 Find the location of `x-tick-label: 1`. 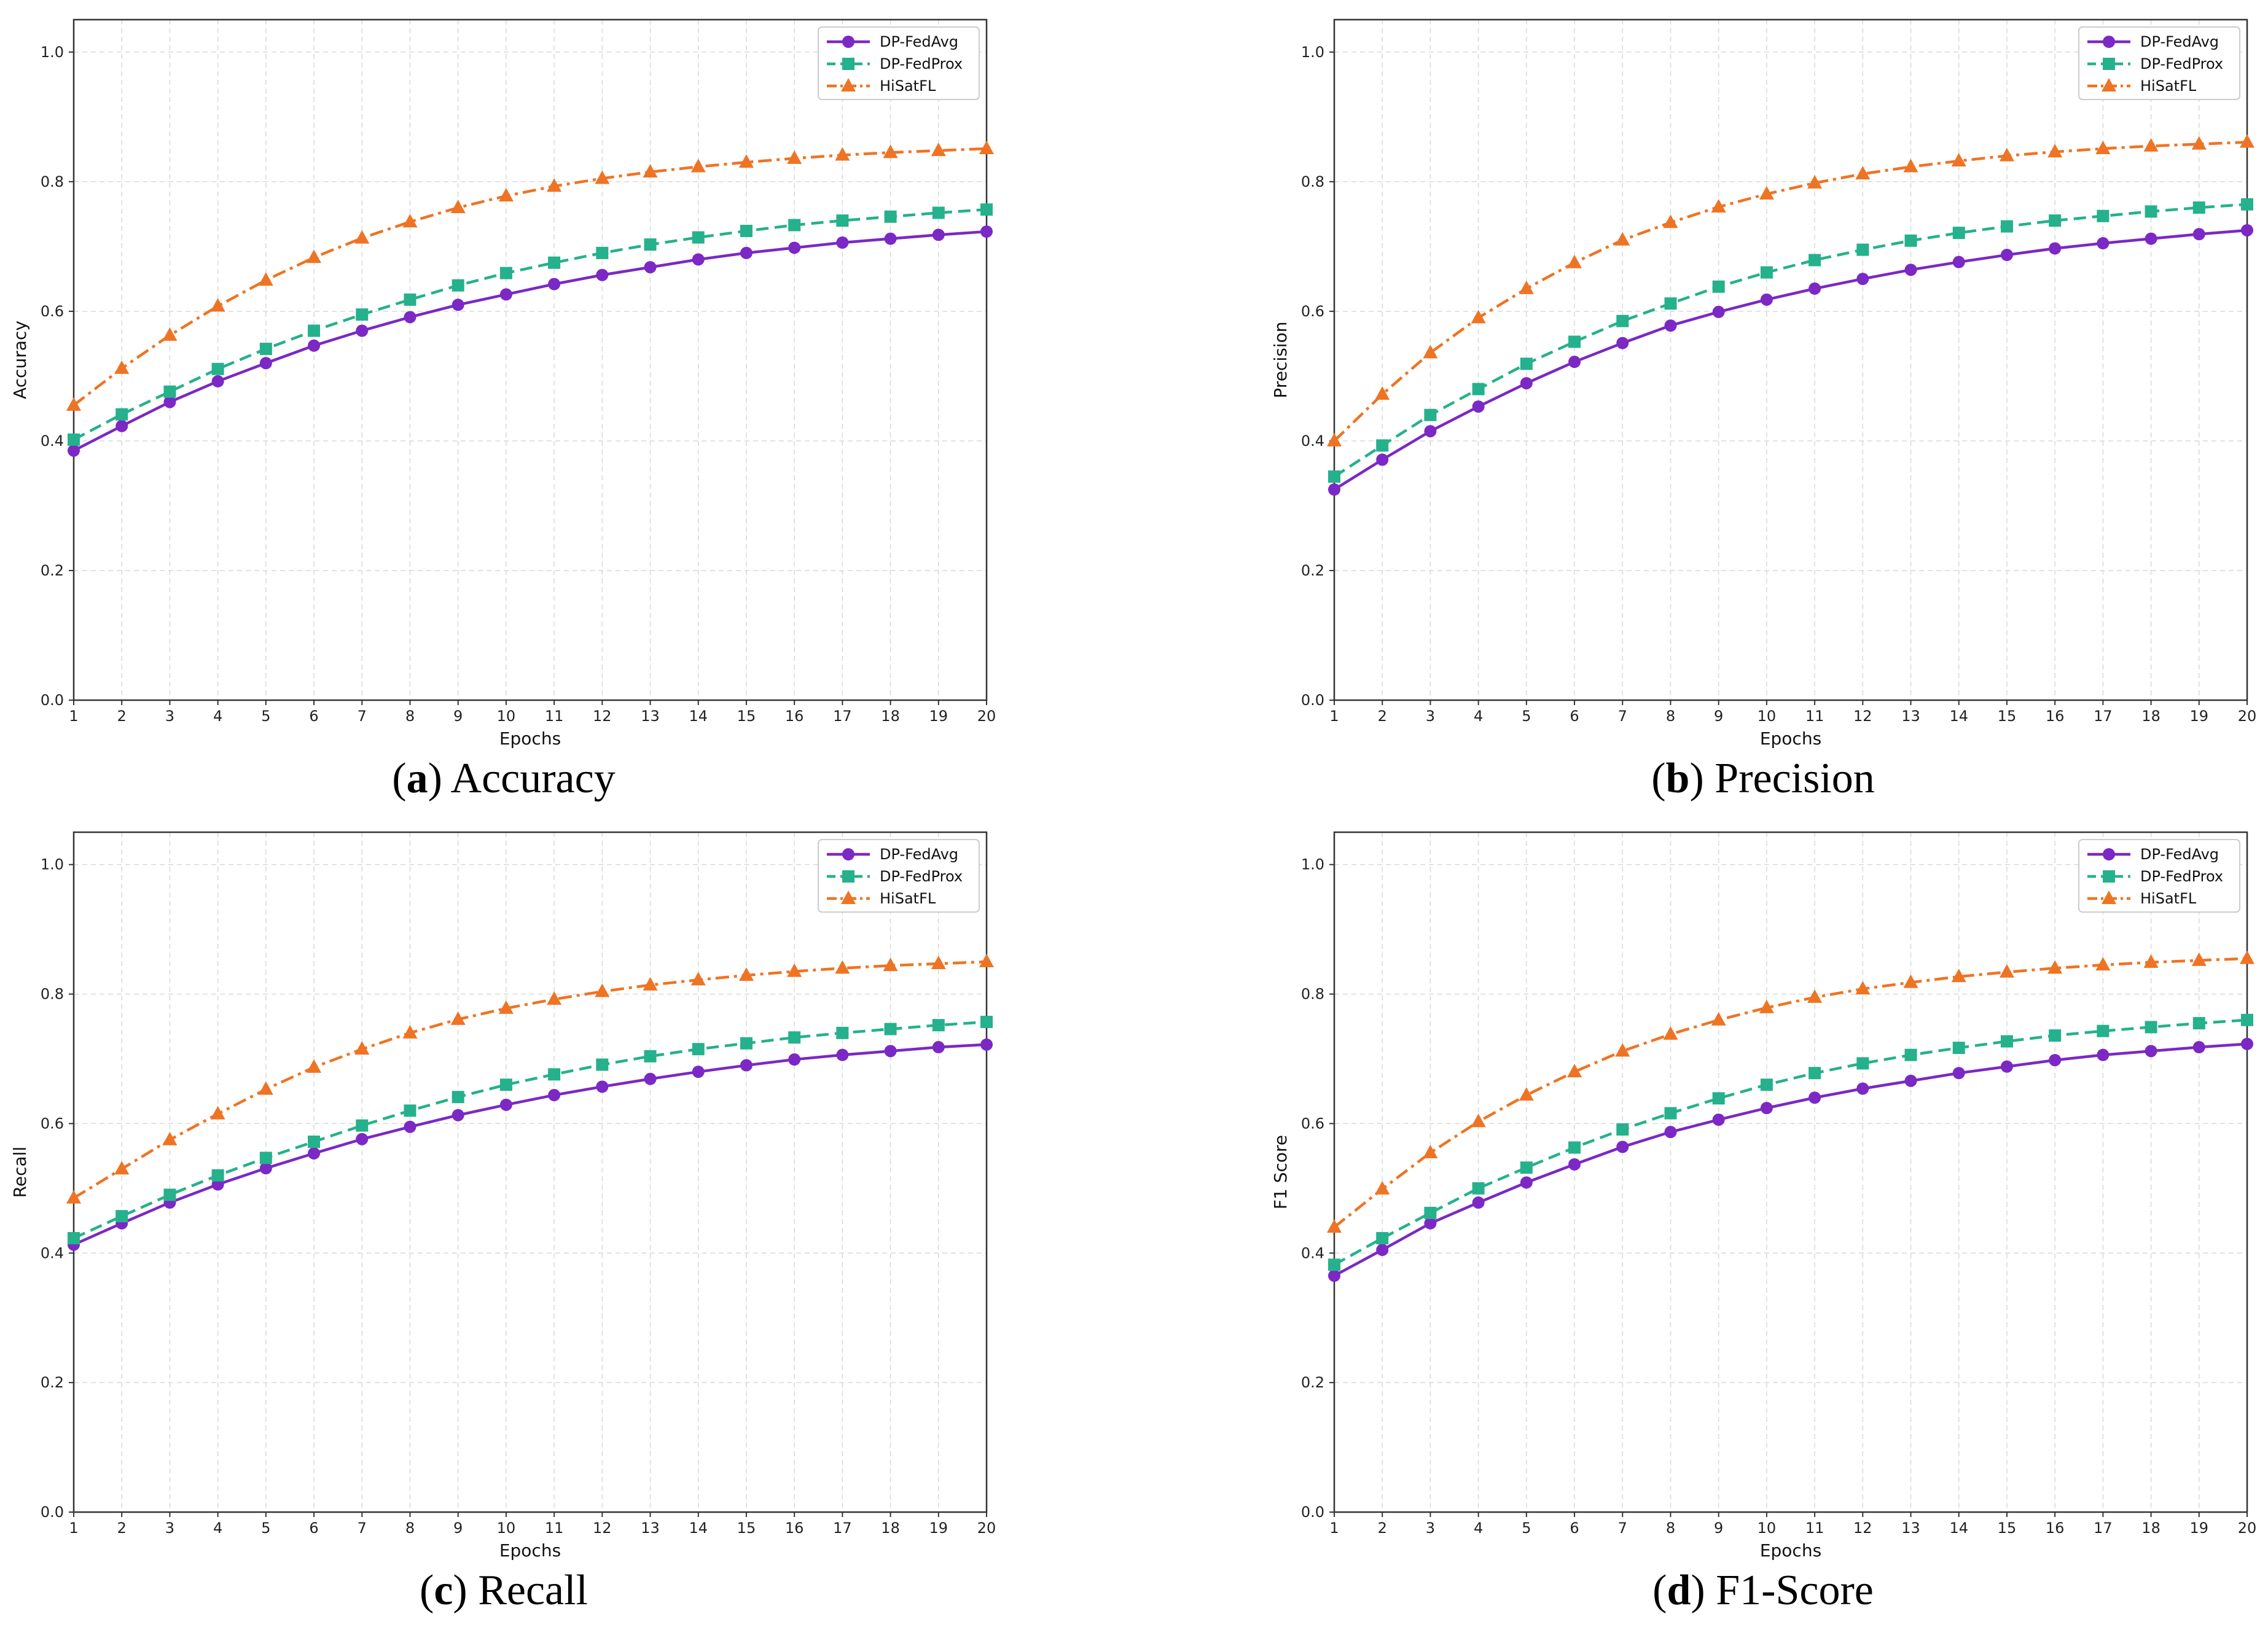

x-tick-label: 1 is located at coordinates (73, 716).